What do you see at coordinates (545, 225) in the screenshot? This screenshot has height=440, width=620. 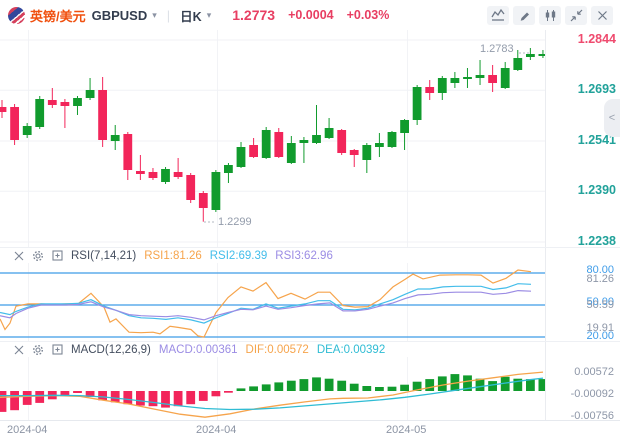 I see `price-axis-divider` at bounding box center [545, 225].